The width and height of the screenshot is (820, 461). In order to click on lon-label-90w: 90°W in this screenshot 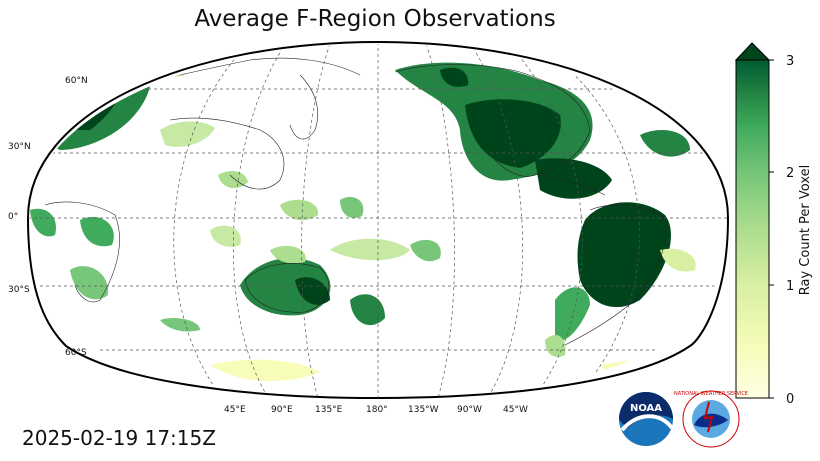, I will do `click(469, 410)`.